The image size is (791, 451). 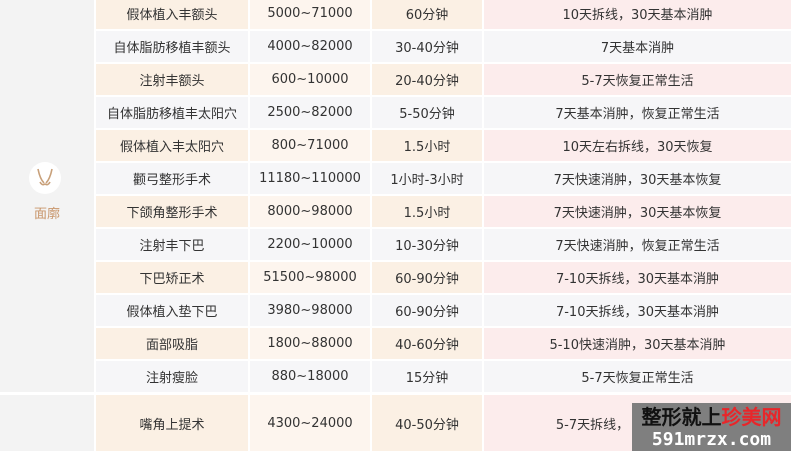 I want to click on duration: 60分钟, so click(x=427, y=14).